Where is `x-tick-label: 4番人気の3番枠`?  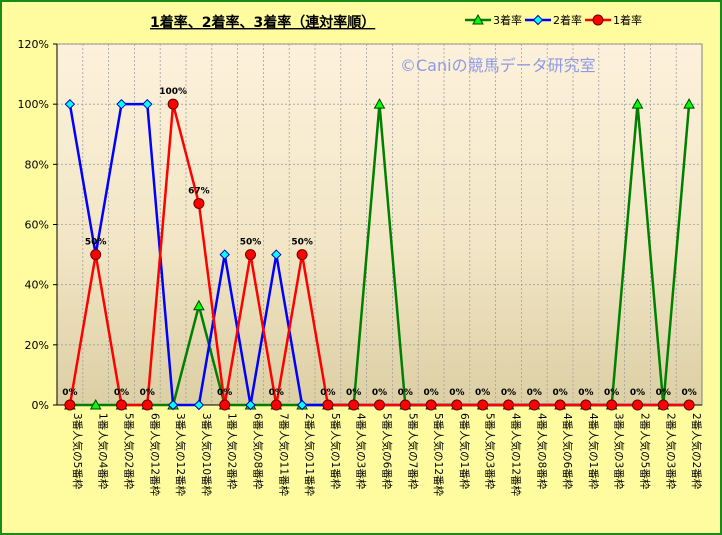
x-tick-label: 4番人気の3番枠 is located at coordinates (361, 451).